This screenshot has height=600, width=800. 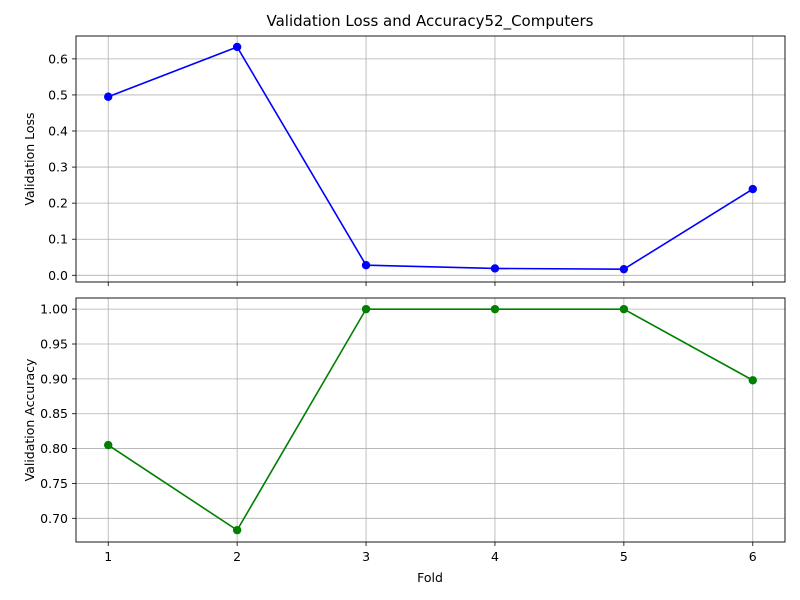 What do you see at coordinates (753, 556) in the screenshot?
I see `accuracy-x-tick-label: 6` at bounding box center [753, 556].